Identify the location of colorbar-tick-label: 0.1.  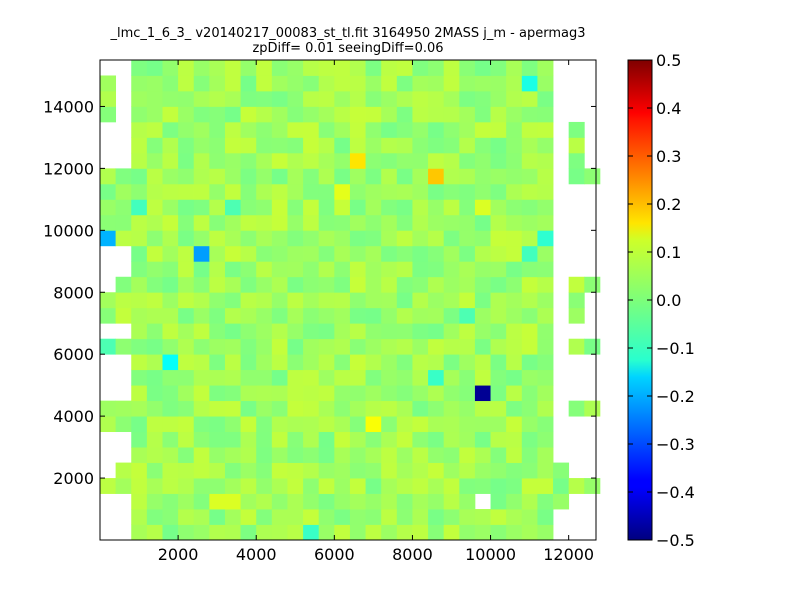
(668, 252).